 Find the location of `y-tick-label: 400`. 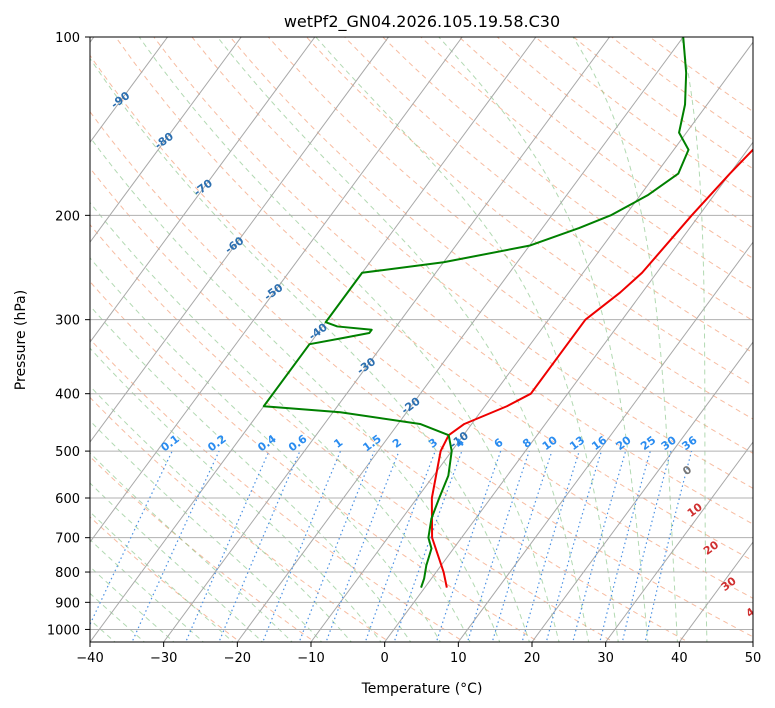

y-tick-label: 400 is located at coordinates (67, 395).